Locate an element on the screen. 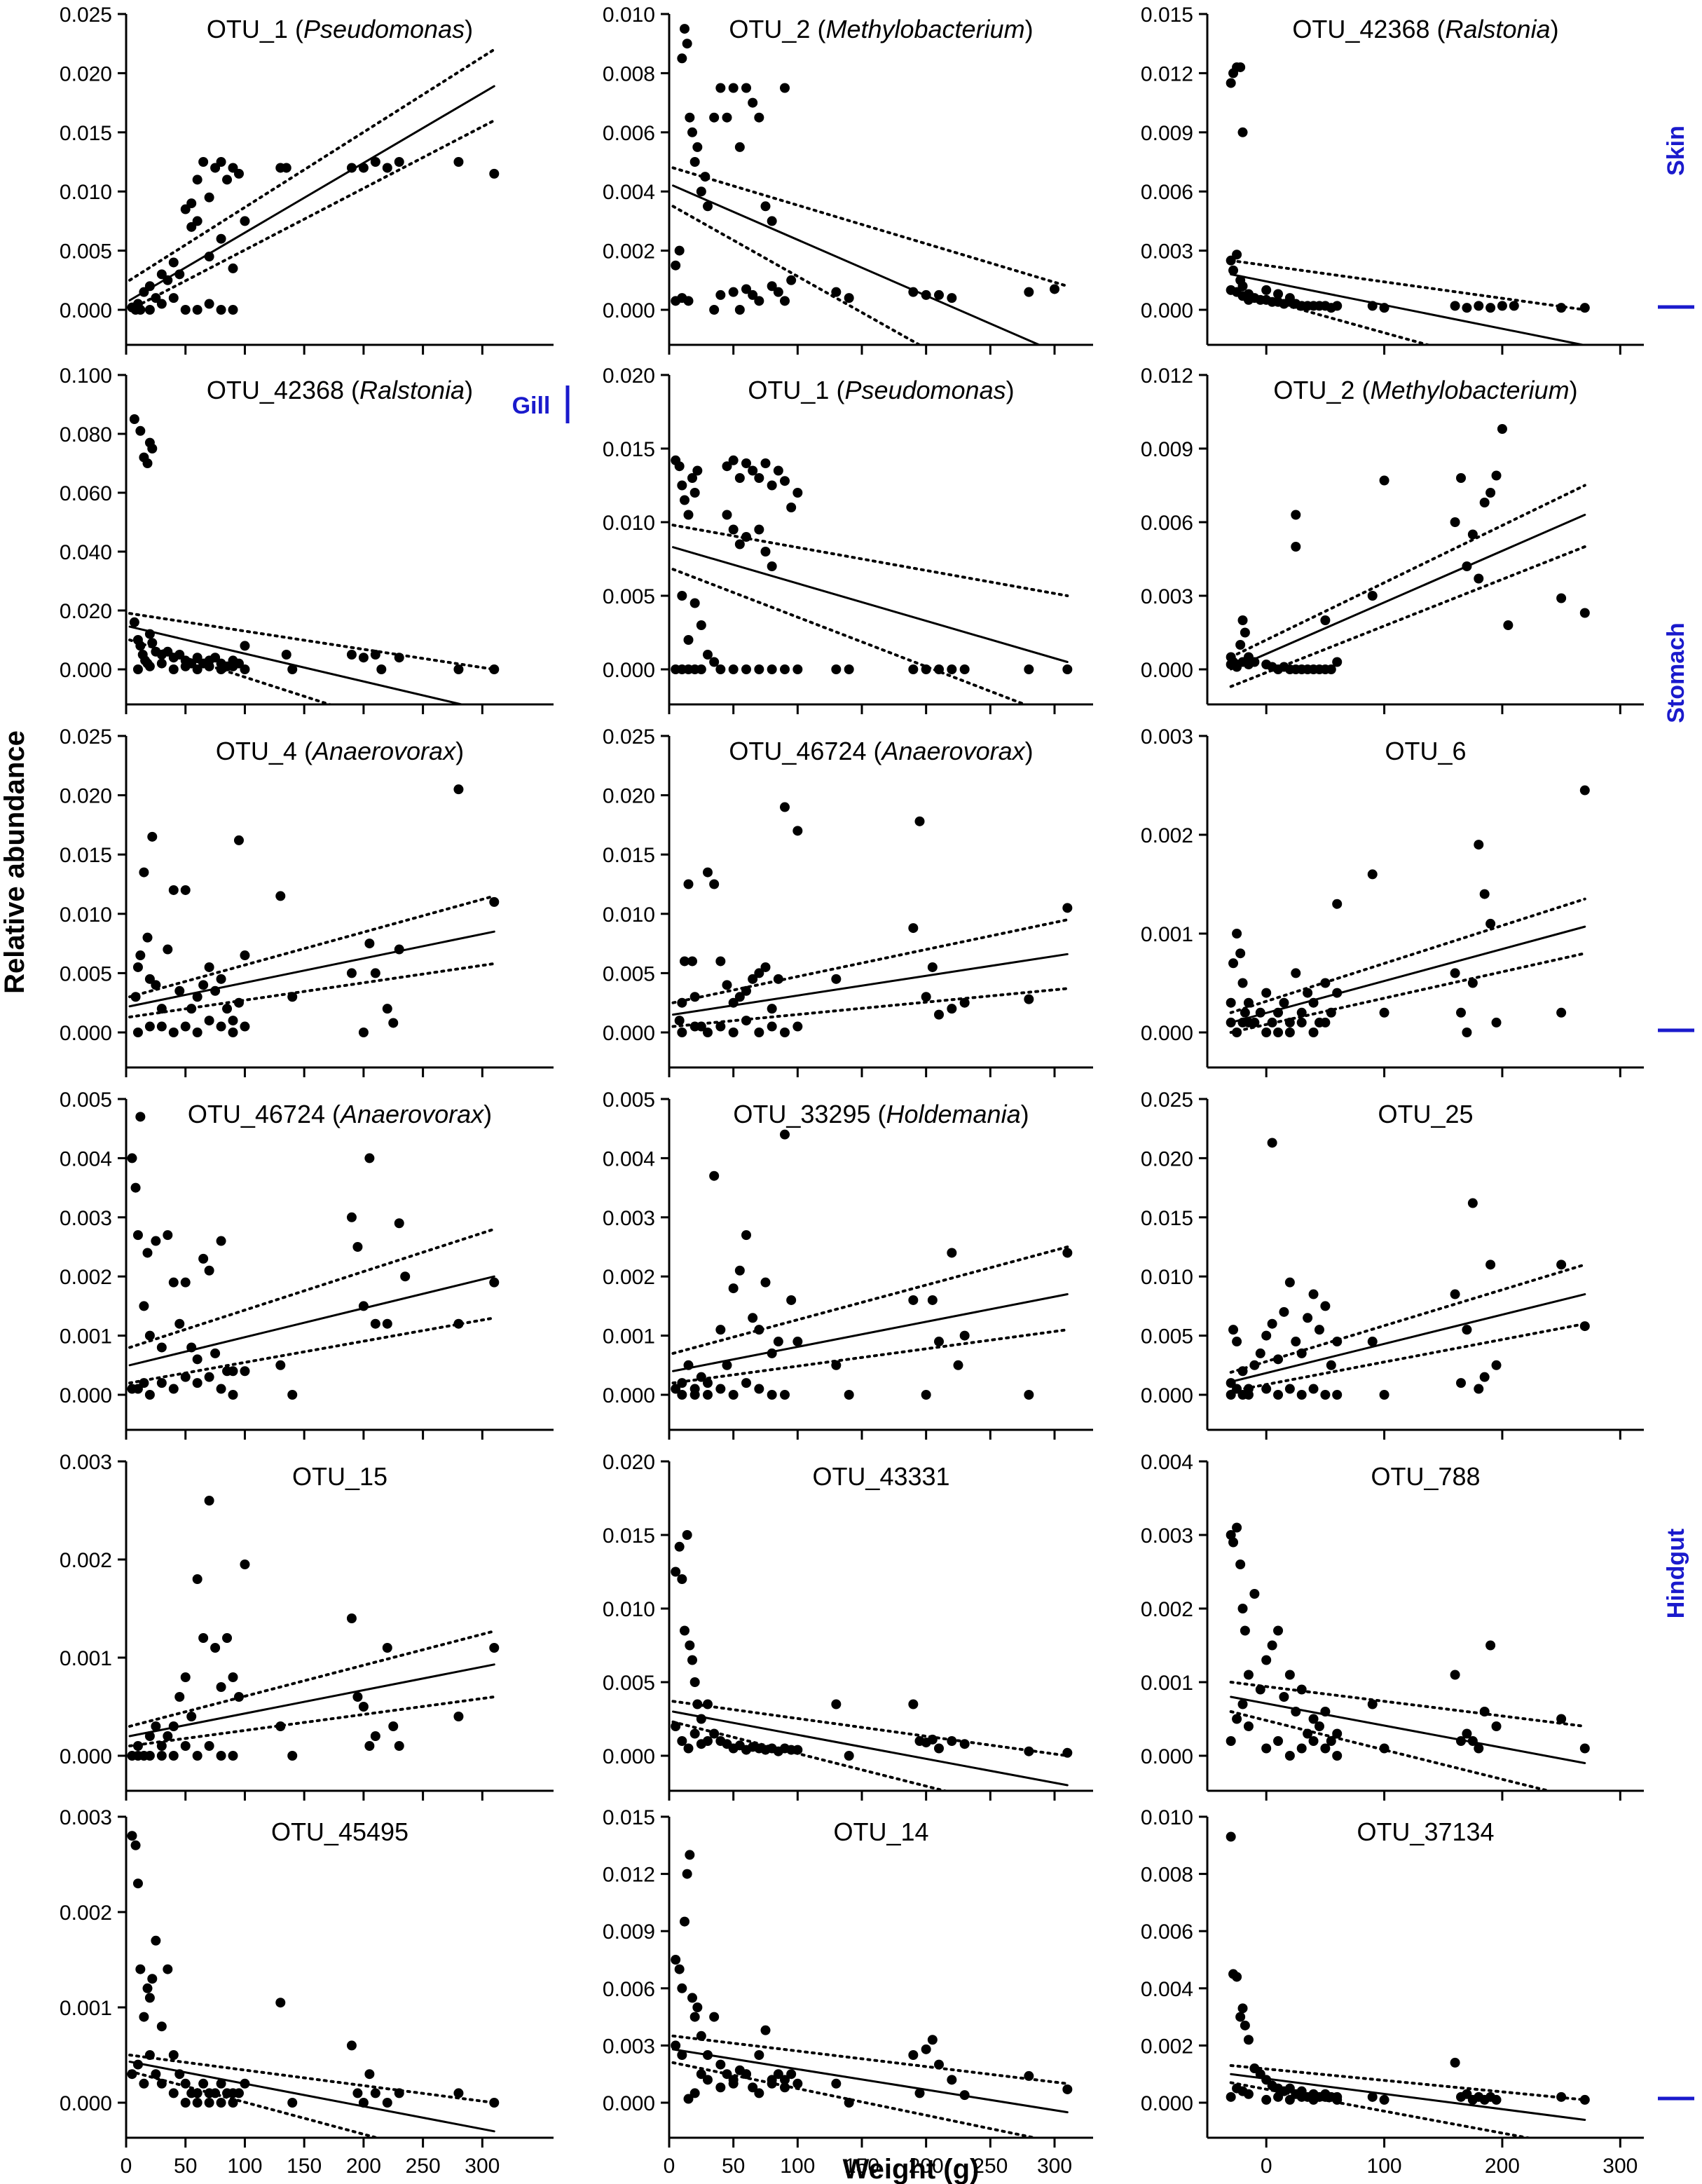 Image resolution: width=1702 pixels, height=2184 pixels. panel-title-name: OTU_4 ( is located at coordinates (264, 751).